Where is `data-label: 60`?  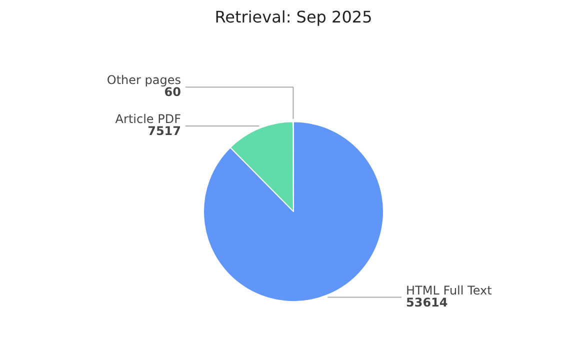 data-label: 60 is located at coordinates (173, 92).